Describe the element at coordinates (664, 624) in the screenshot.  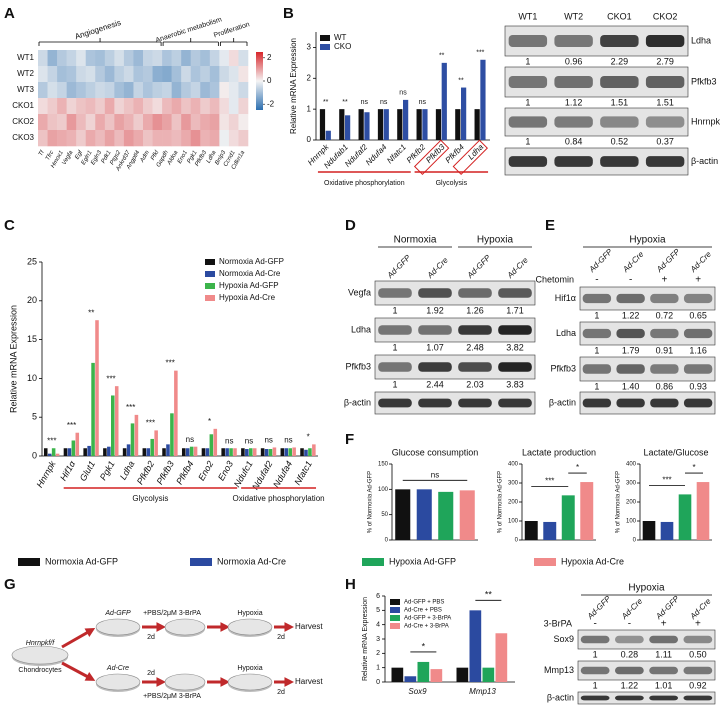
I see `treatment-sign: +` at that location.